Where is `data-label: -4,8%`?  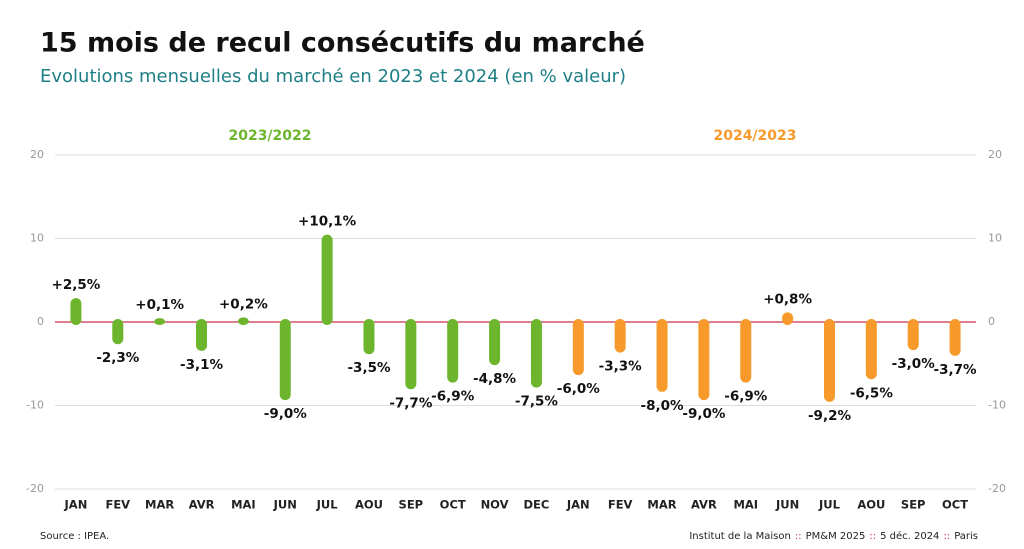 data-label: -4,8% is located at coordinates (495, 379).